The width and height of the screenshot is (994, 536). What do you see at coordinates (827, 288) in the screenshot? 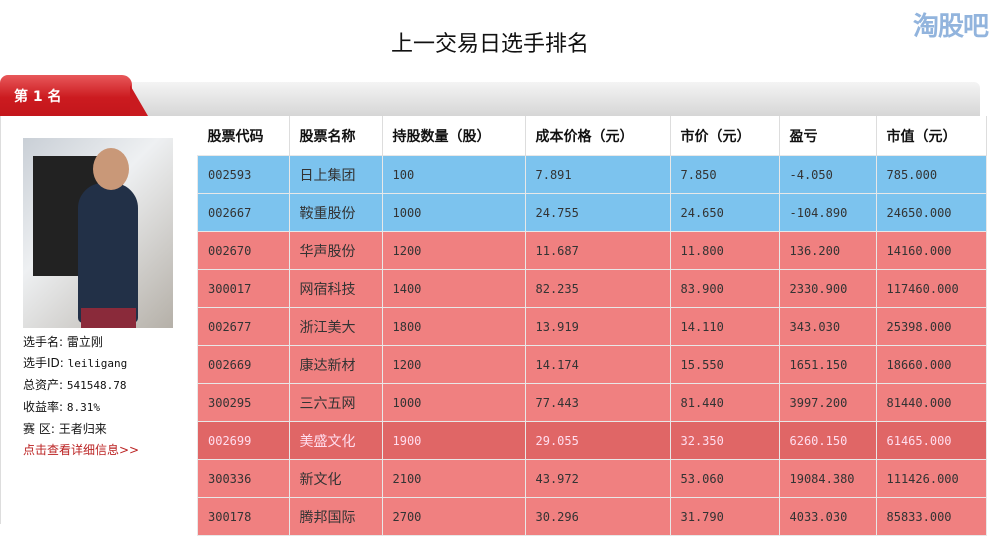
I see `table-cell: 2330.900` at bounding box center [827, 288].